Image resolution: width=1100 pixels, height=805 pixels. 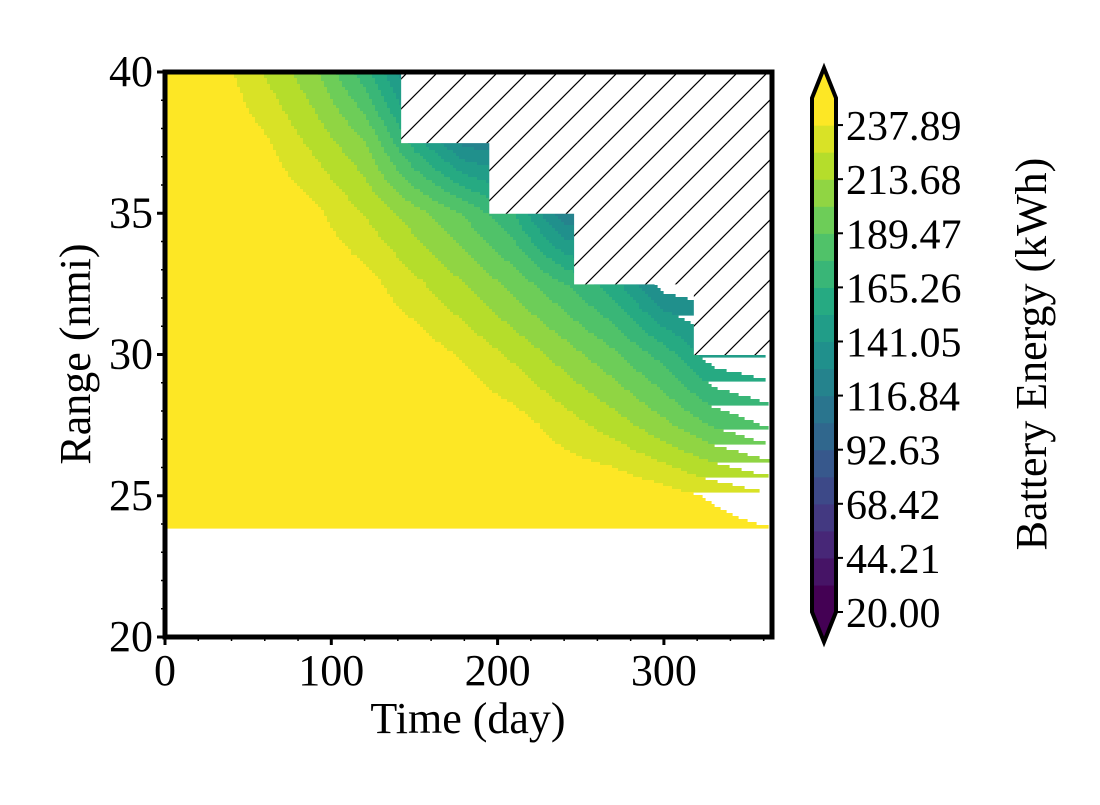 What do you see at coordinates (75, 353) in the screenshot?
I see `y-axis-label: Range (nmi)` at bounding box center [75, 353].